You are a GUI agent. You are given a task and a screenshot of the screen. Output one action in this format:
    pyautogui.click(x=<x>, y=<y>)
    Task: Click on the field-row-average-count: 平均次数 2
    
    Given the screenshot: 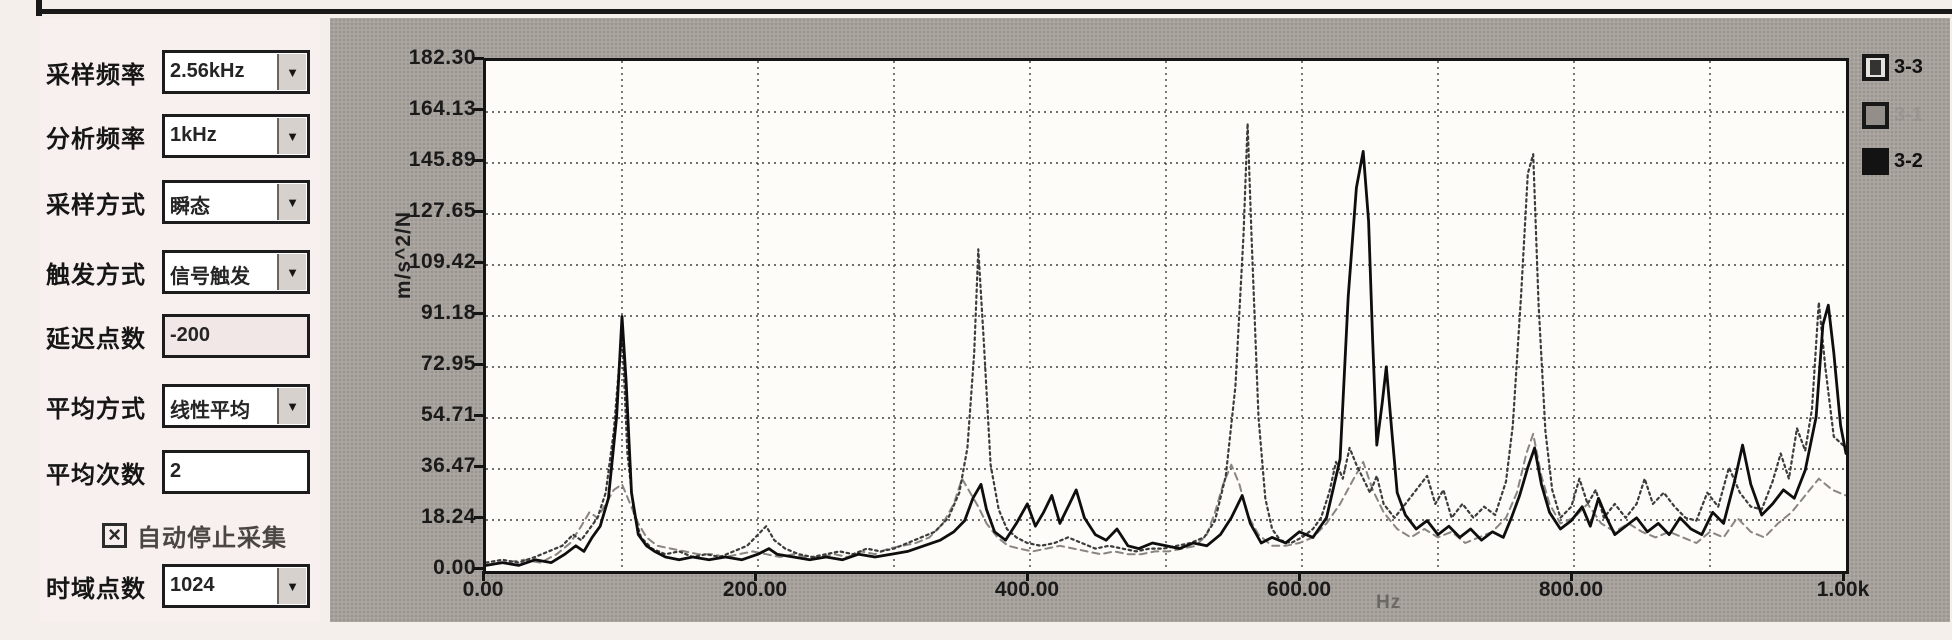 What is the action you would take?
    pyautogui.click(x=178, y=472)
    